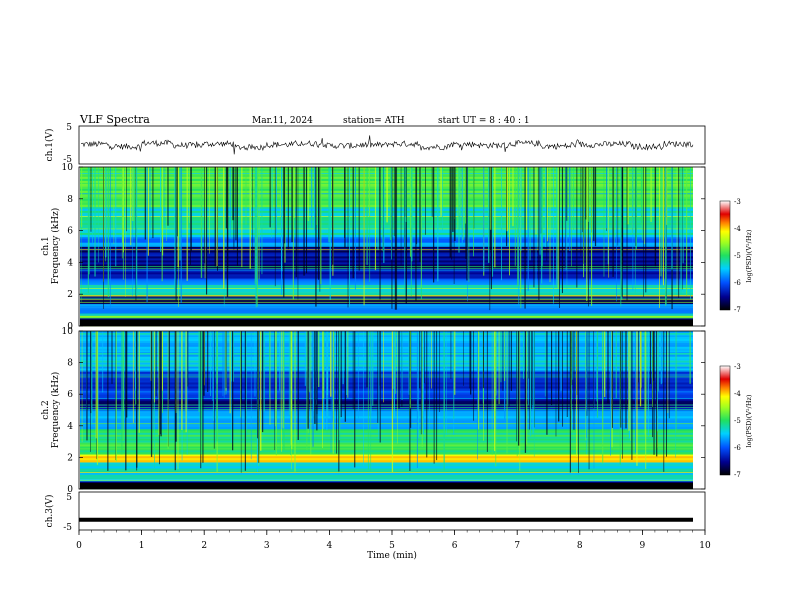  Describe the element at coordinates (737, 475) in the screenshot. I see `ch2-colorbar-tick-5: -7` at that location.